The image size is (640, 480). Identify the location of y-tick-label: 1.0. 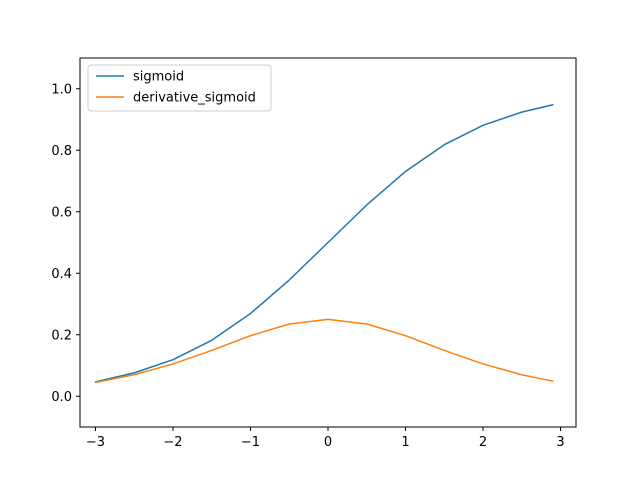
(61, 89).